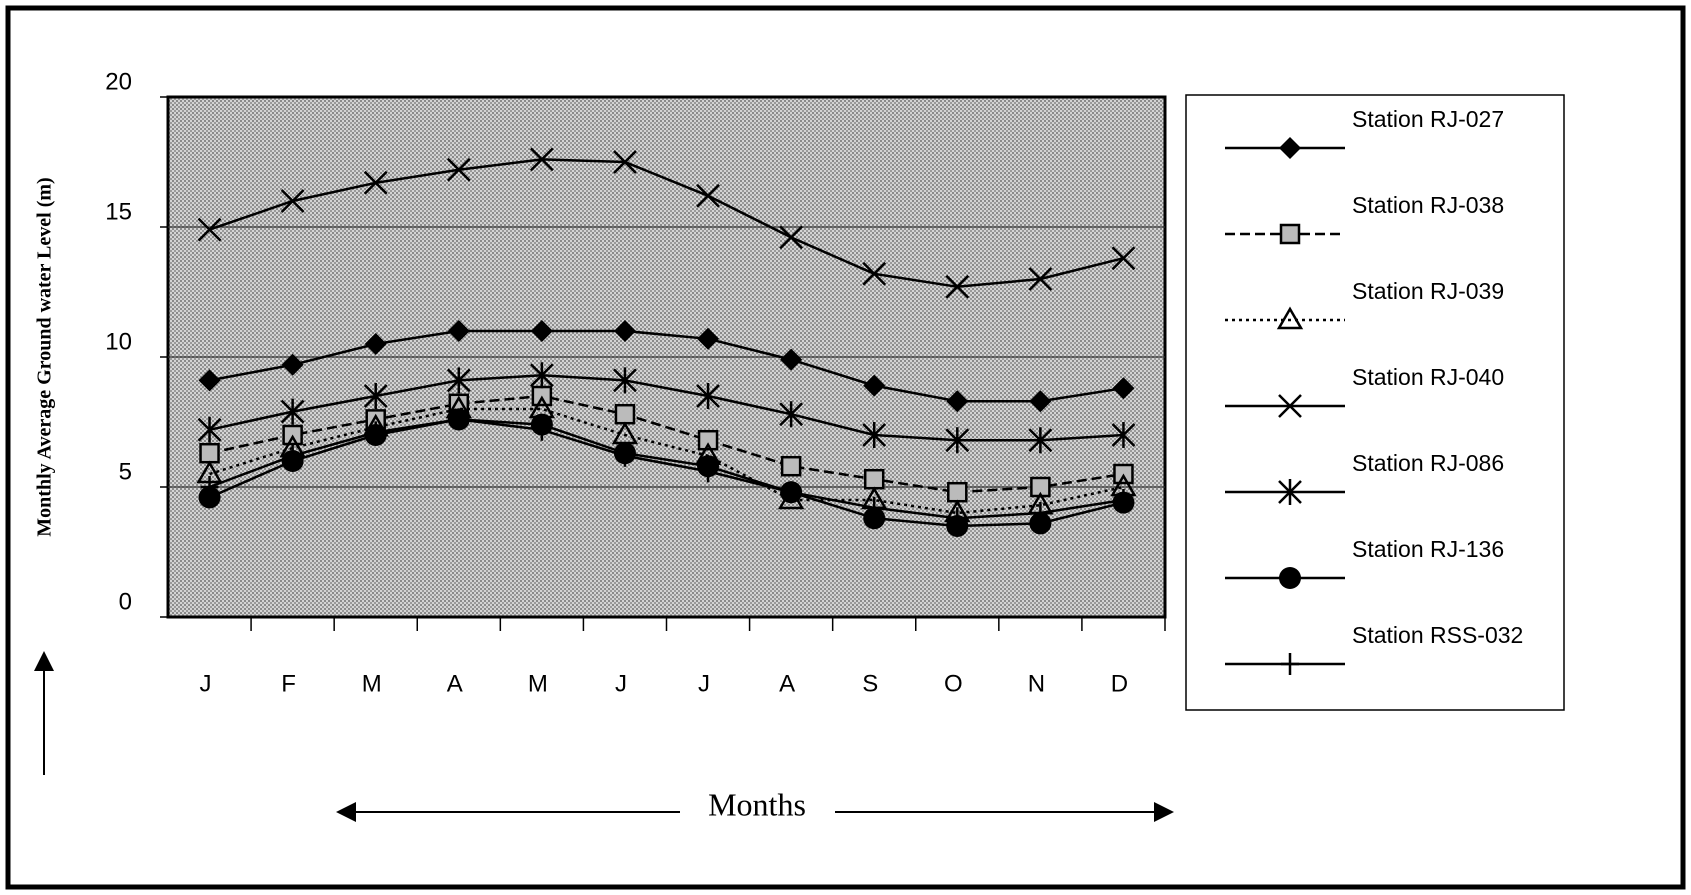 This screenshot has width=1691, height=895. What do you see at coordinates (787, 683) in the screenshot?
I see `x-tick-label: A` at bounding box center [787, 683].